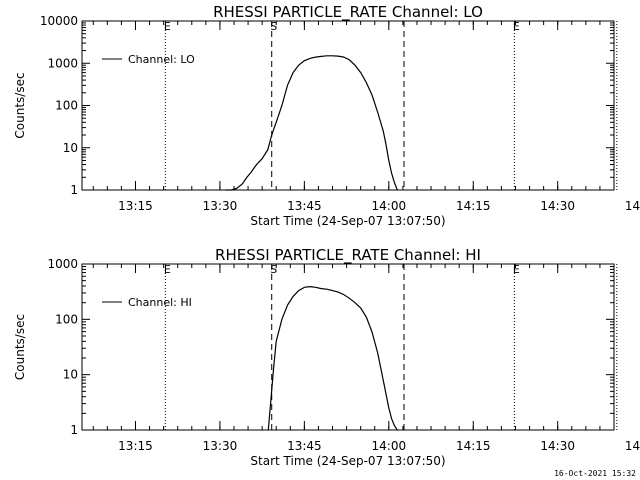 Image resolution: width=640 pixels, height=480 pixels. I want to click on chart-2-x-tick-label: 14:00, so click(389, 446).